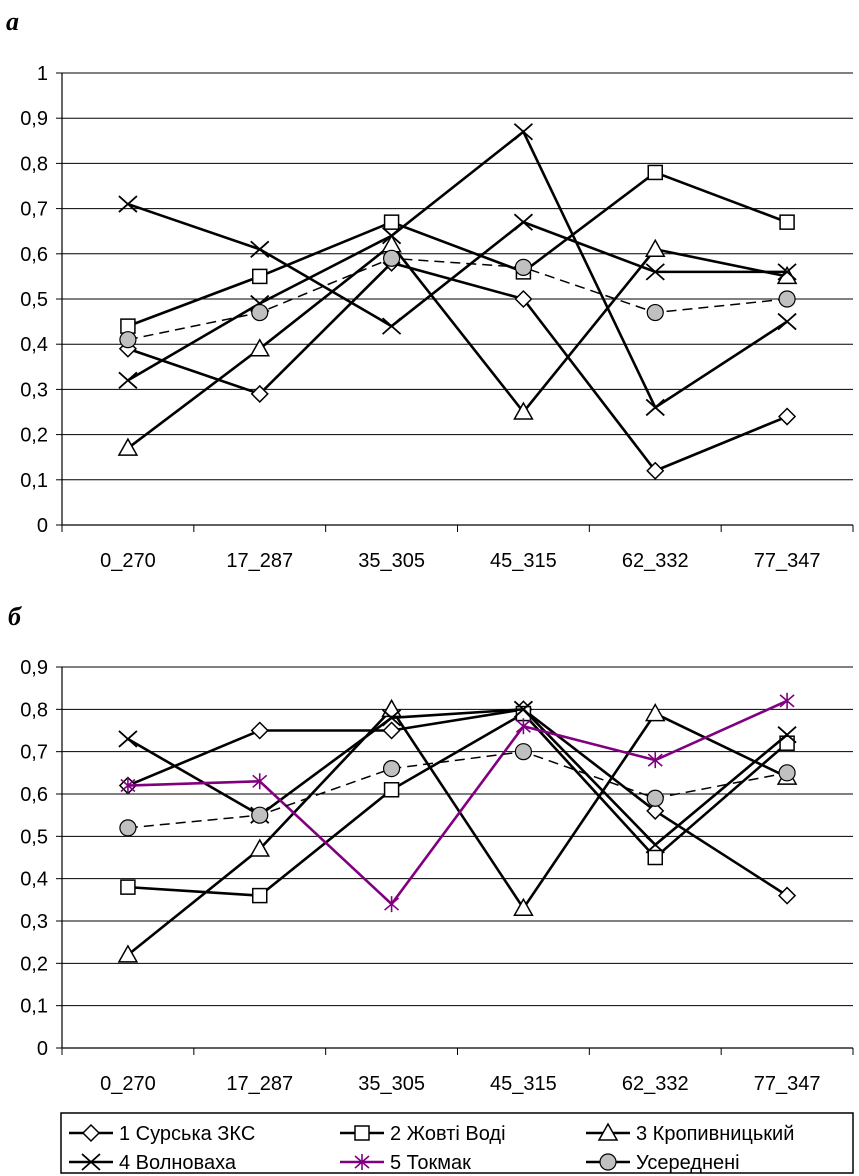 This screenshot has height=1176, width=859. What do you see at coordinates (34, 210) in the screenshot?
I see `y-tick-label: 0,7` at bounding box center [34, 210].